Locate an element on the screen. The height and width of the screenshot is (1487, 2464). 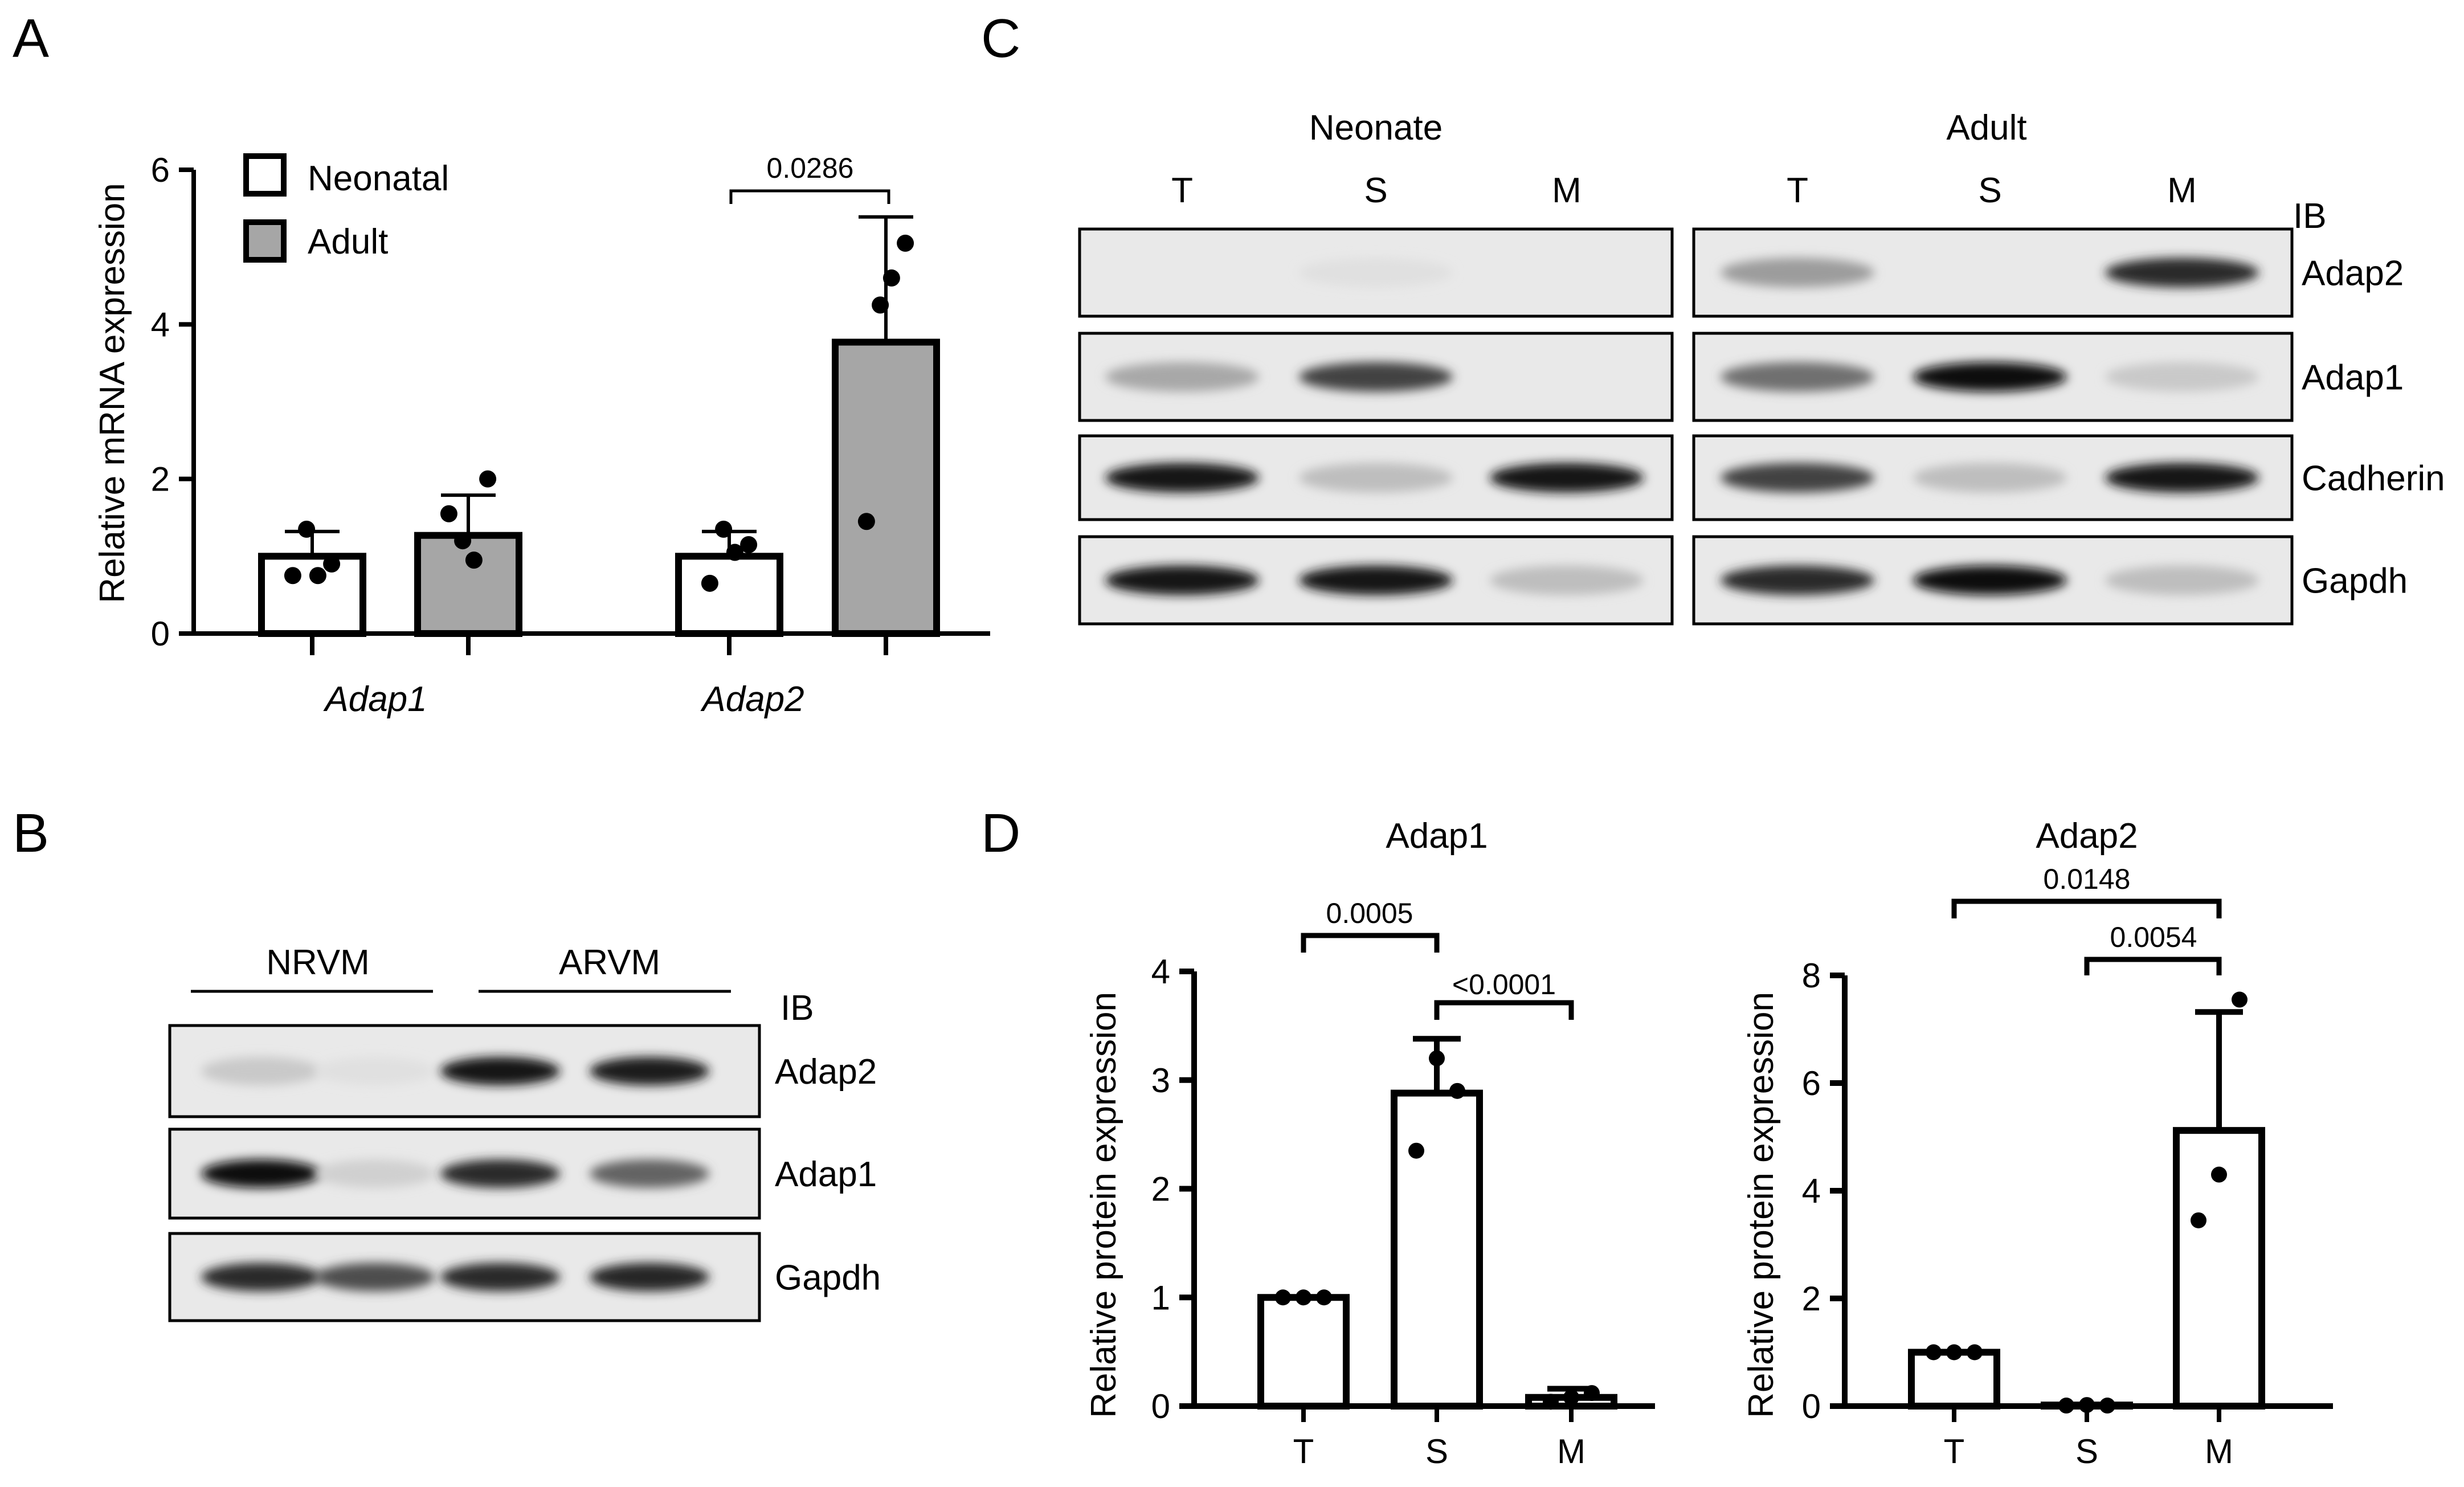
panel-a-ytick-label: 0 is located at coordinates (161, 634).